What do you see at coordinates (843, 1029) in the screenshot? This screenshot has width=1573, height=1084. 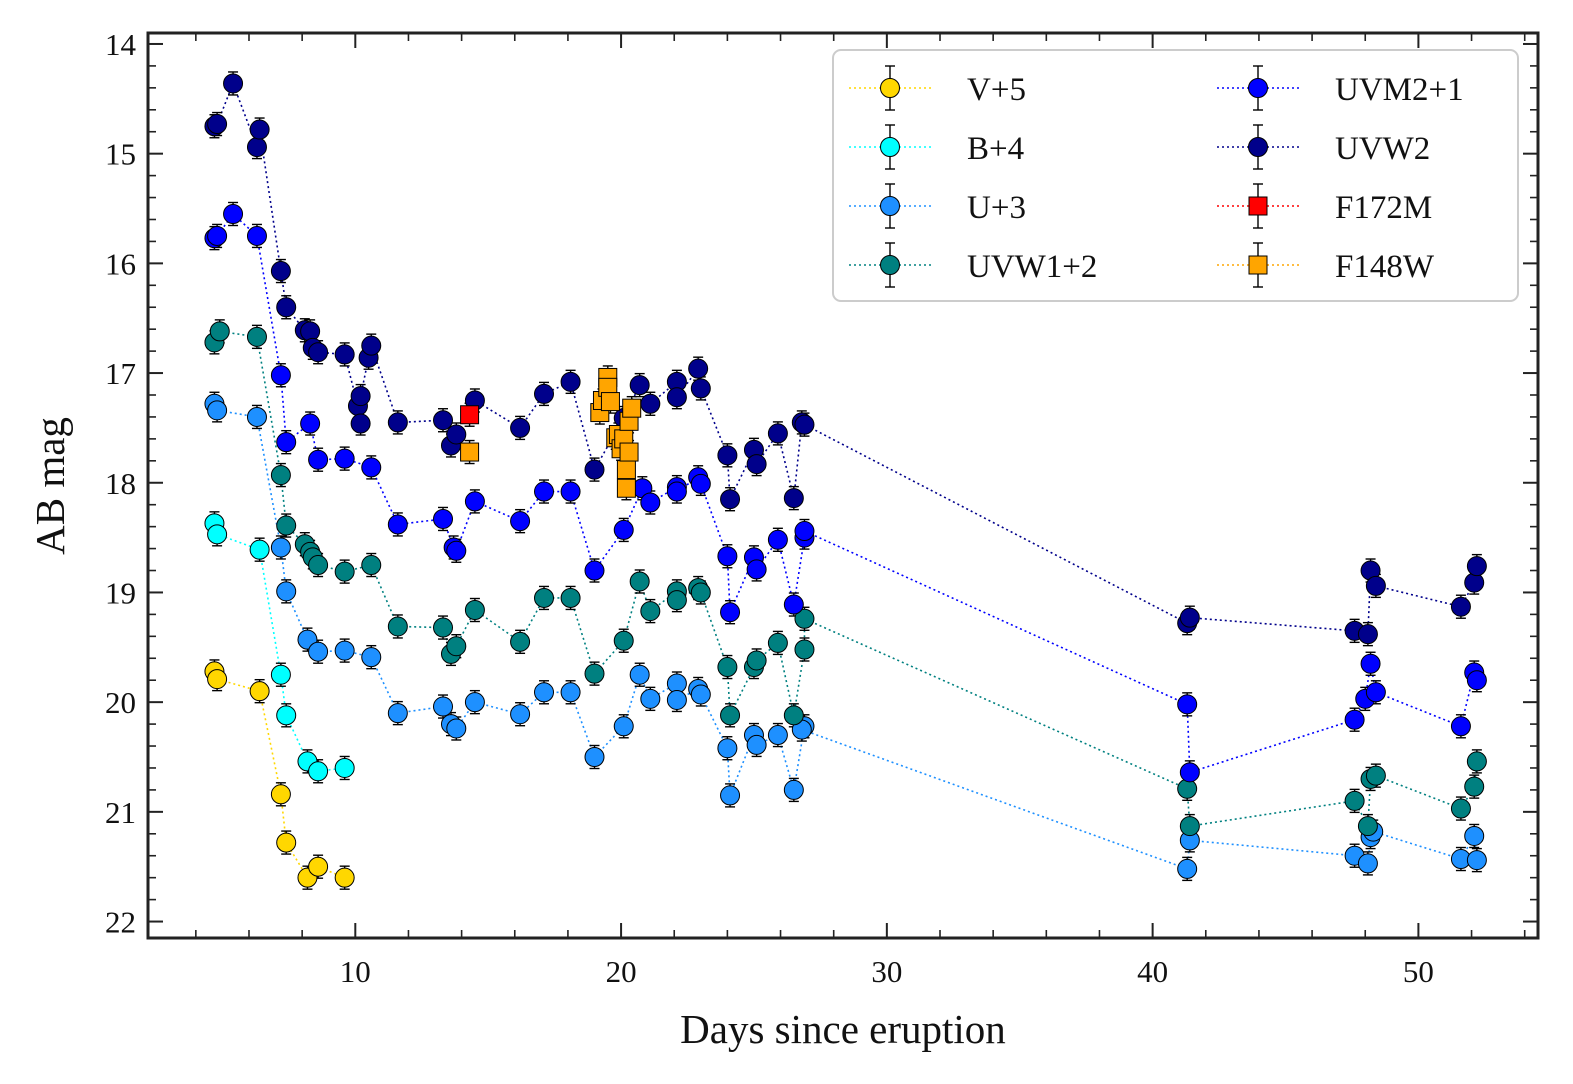 I see `x-axis-label: Days since eruption` at bounding box center [843, 1029].